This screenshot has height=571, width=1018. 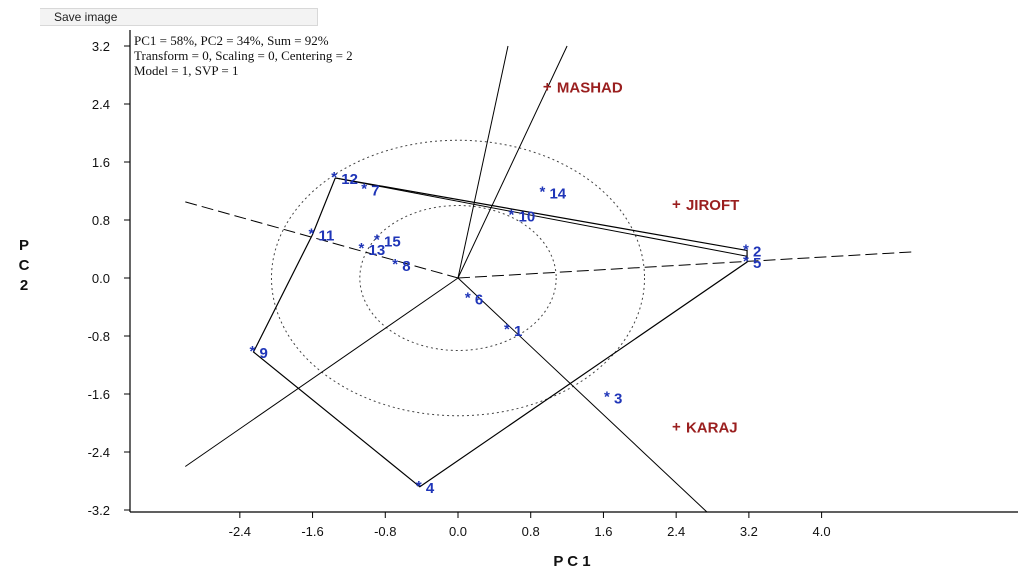 I want to click on y-tick-label: -1.6, so click(x=99, y=394).